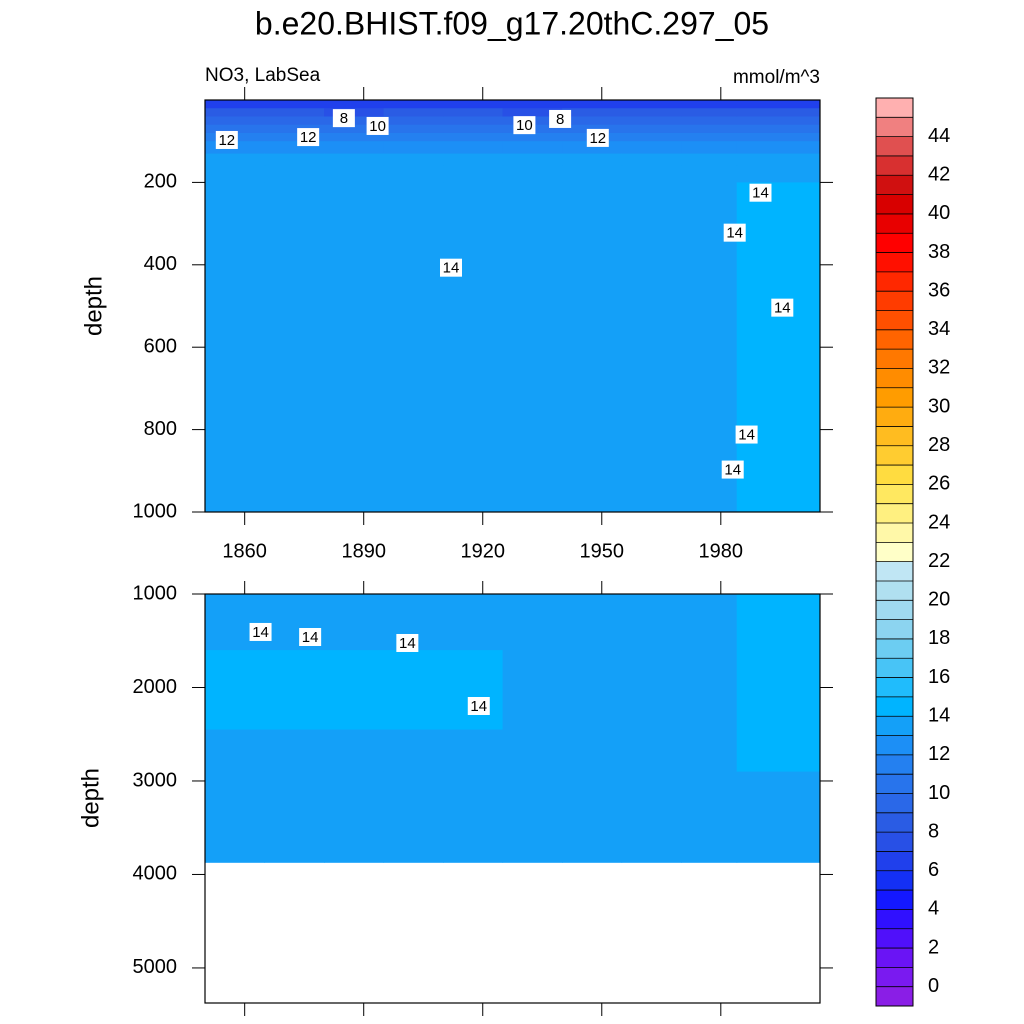  I want to click on colorbar-label: 10, so click(939, 793).